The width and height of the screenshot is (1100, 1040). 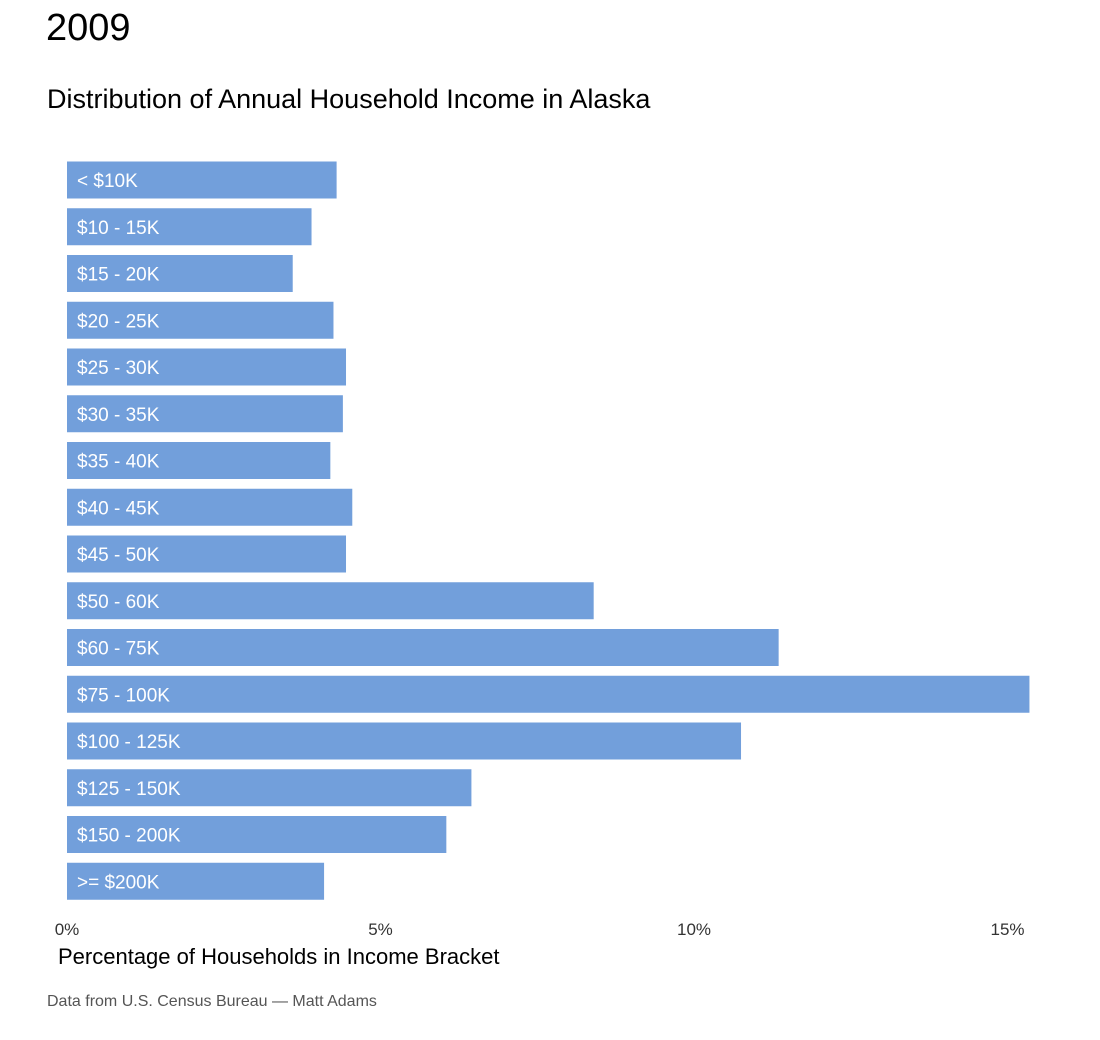 What do you see at coordinates (1007, 929) in the screenshot?
I see `x-tick-label: 15%` at bounding box center [1007, 929].